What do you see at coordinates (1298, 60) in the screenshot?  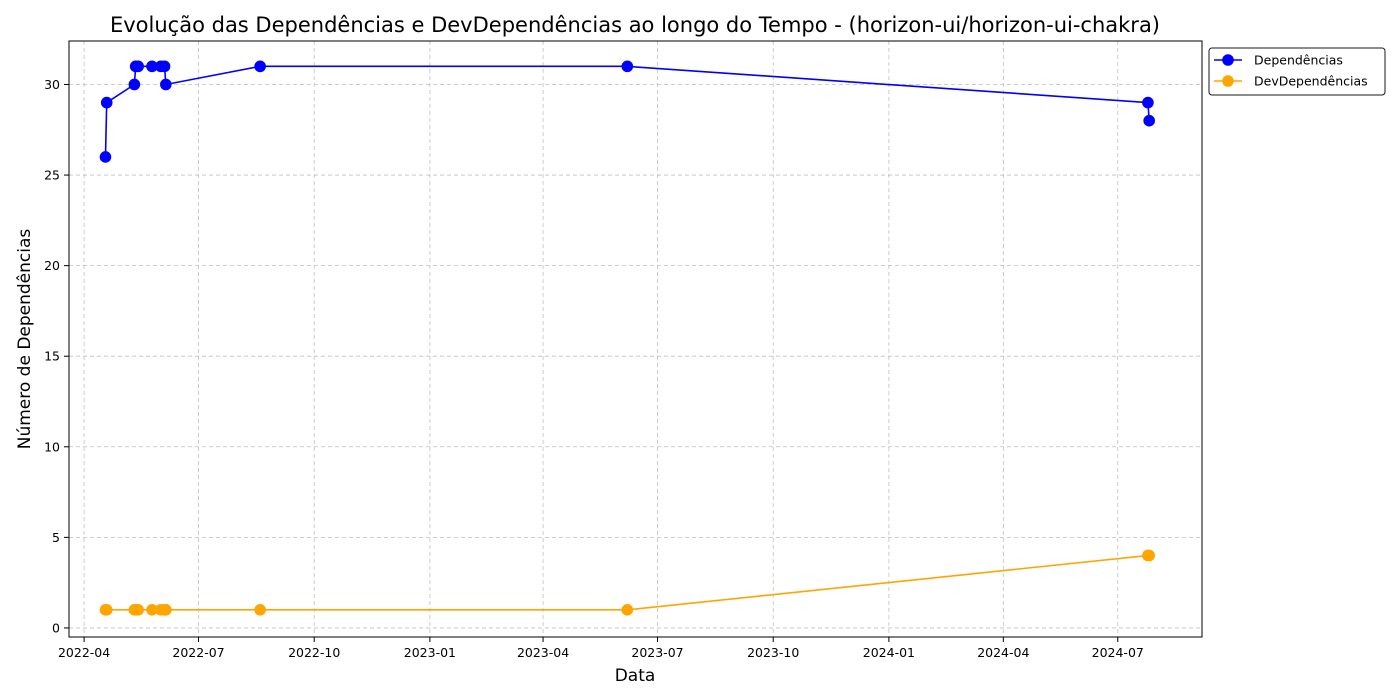 I see `legend-label: Dependências` at bounding box center [1298, 60].